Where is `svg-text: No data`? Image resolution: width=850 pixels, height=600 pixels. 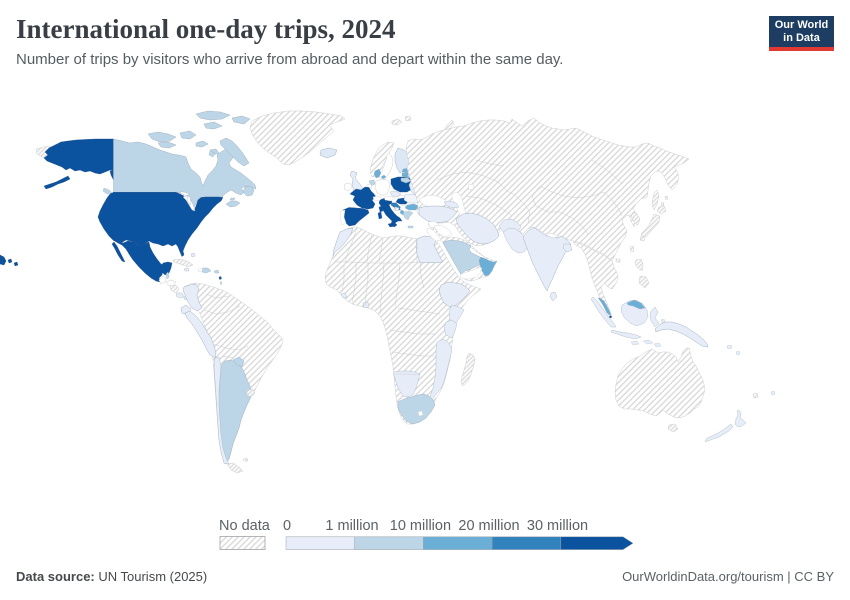 svg-text: No data is located at coordinates (245, 526).